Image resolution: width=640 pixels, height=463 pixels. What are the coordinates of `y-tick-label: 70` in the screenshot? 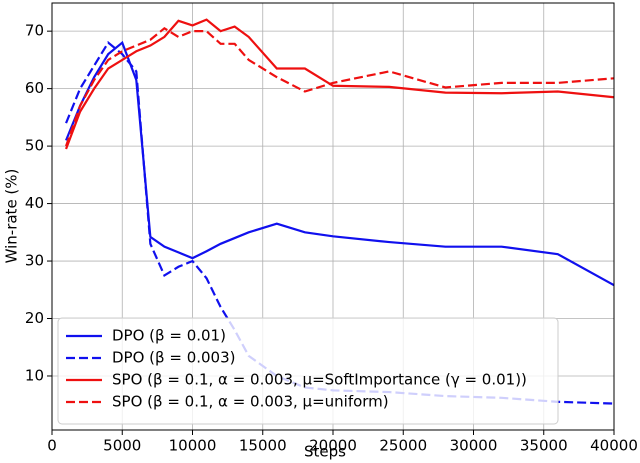 It's located at (34, 31).